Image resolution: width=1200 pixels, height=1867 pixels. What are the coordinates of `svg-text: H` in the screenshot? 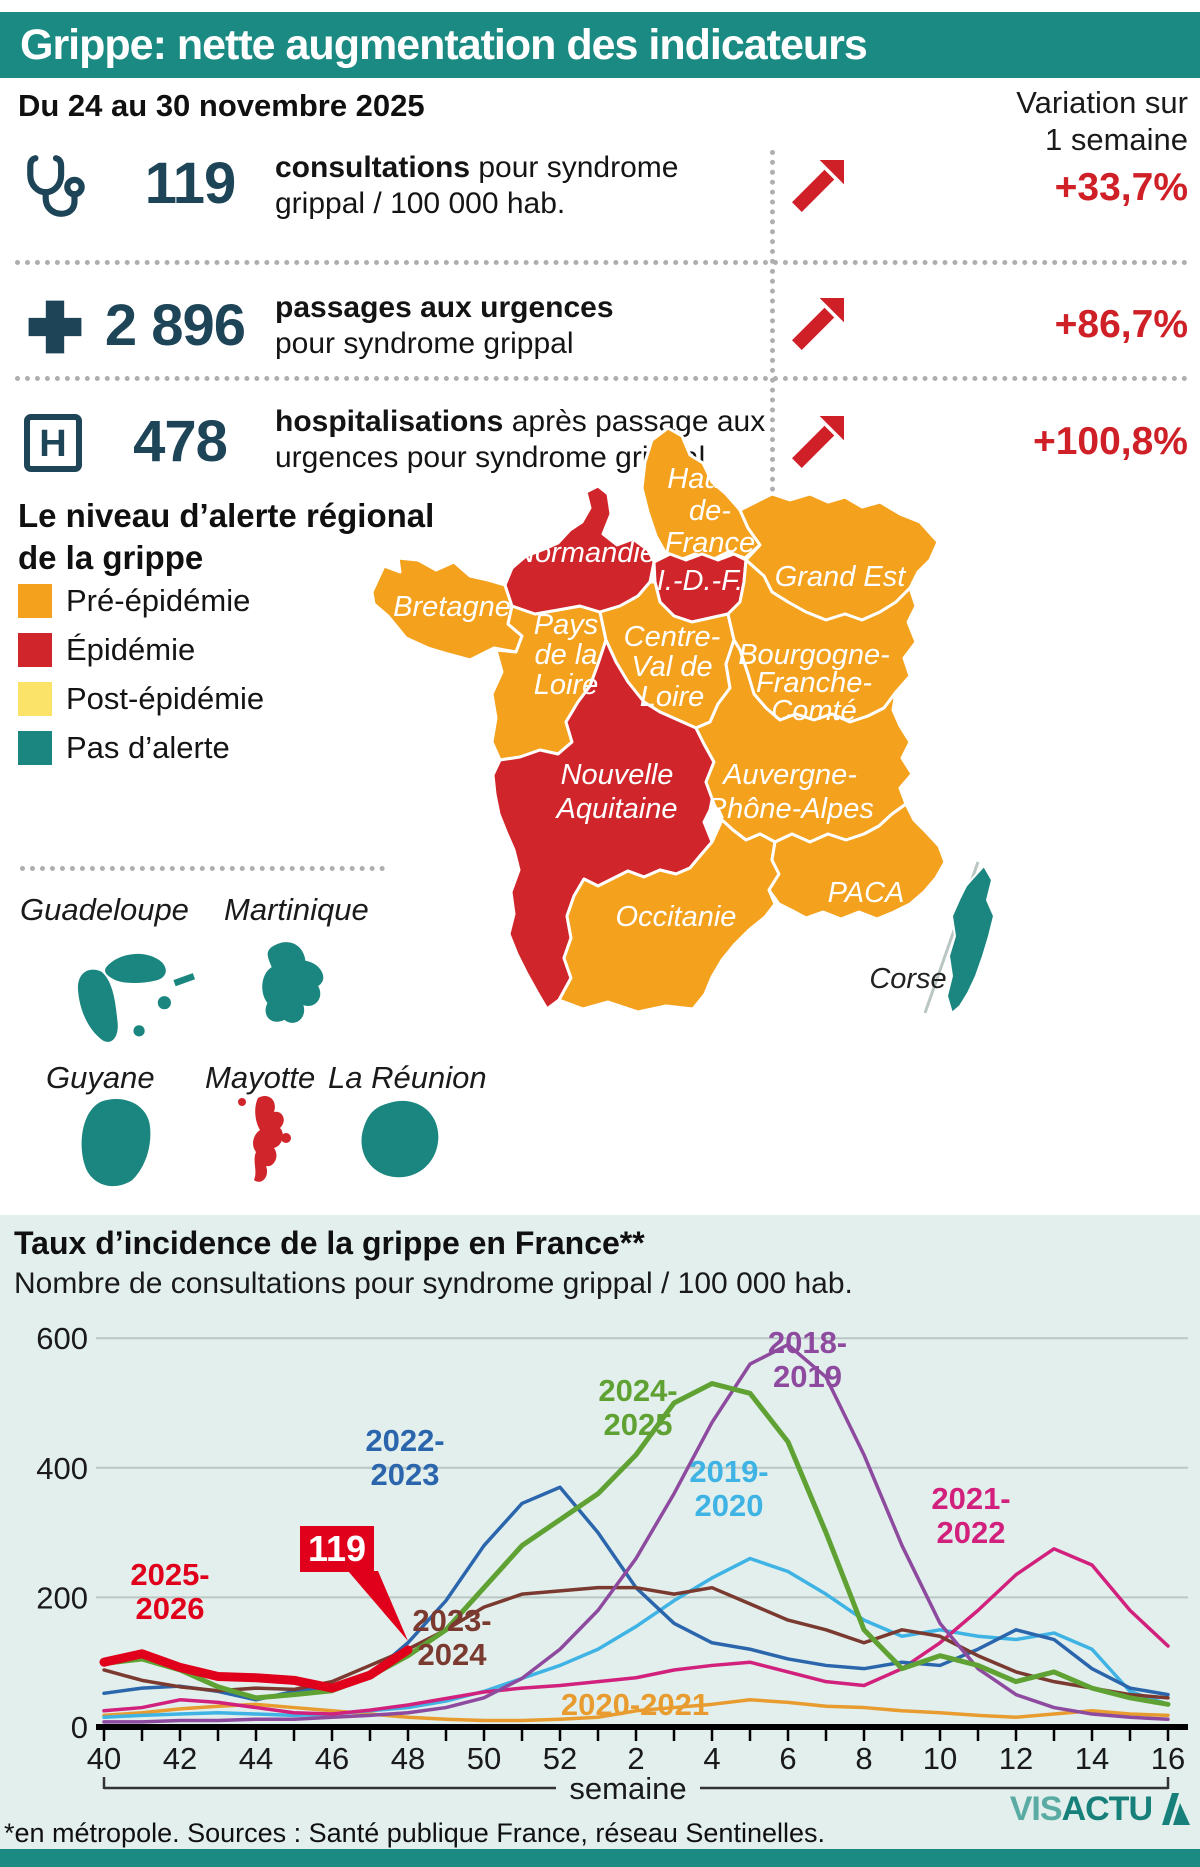 It's located at (52, 444).